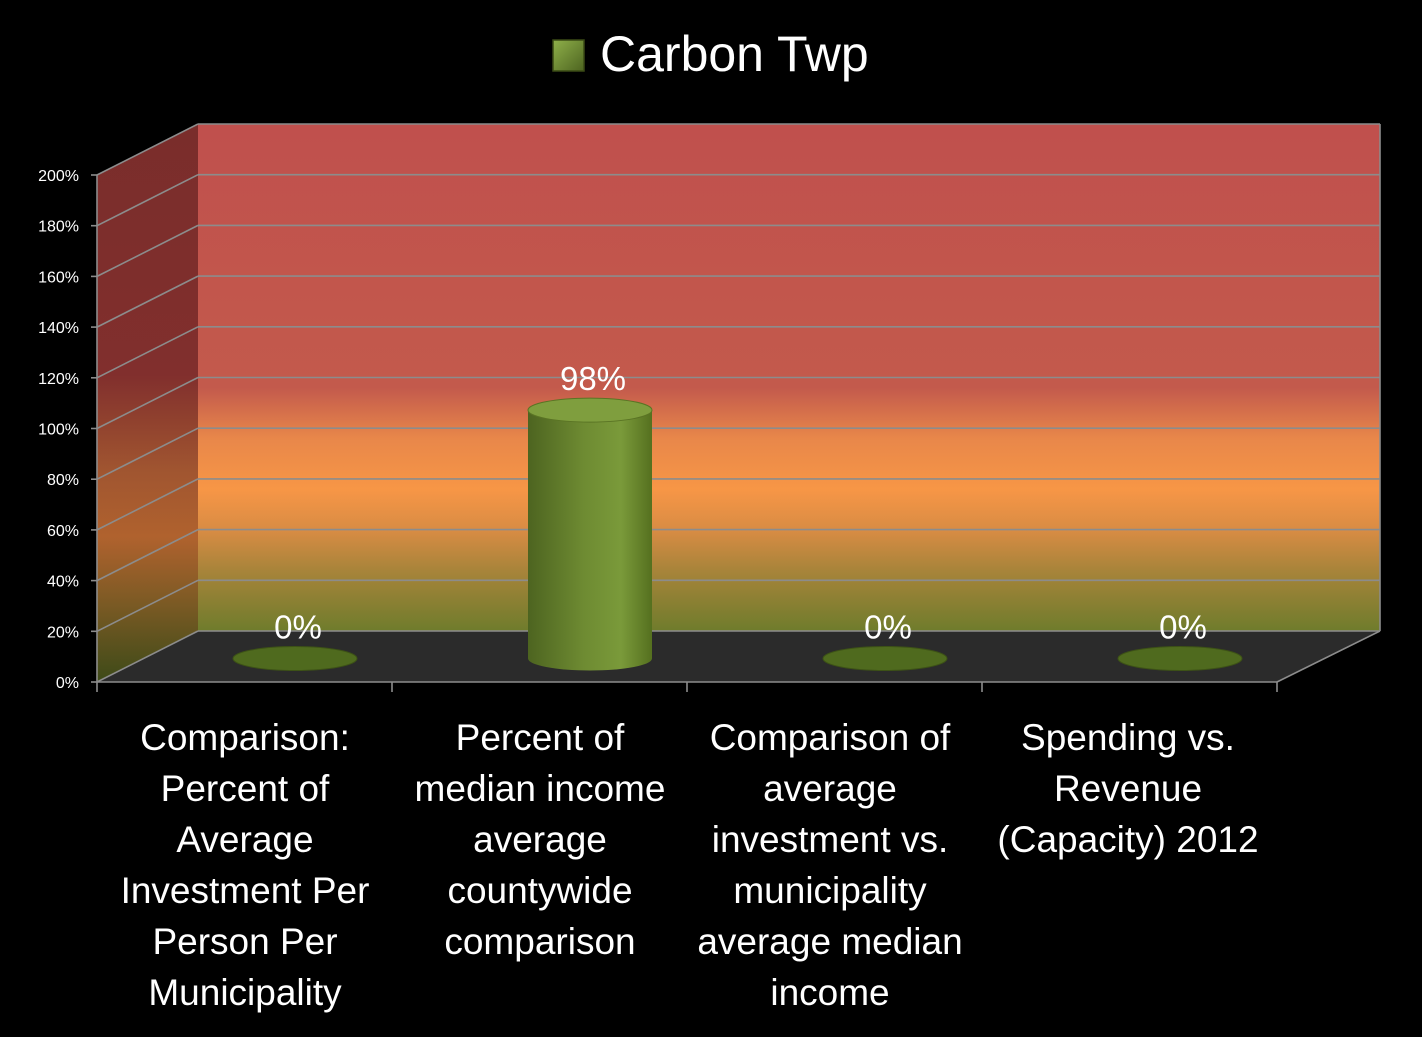 This screenshot has height=1037, width=1422. I want to click on y-tick-label: 60%, so click(63, 531).